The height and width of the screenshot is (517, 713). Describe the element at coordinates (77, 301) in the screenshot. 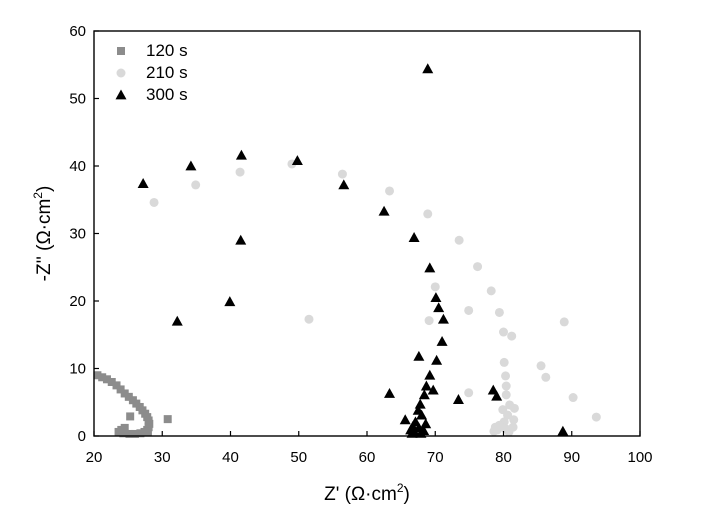

I see `y-tick-label: 20` at that location.